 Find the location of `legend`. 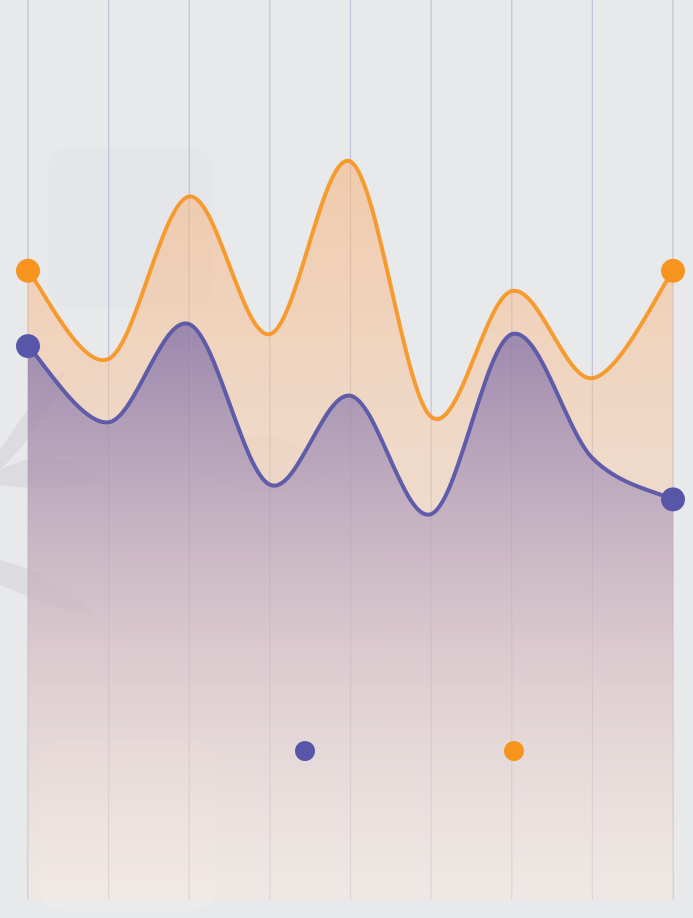

legend is located at coordinates (409, 751).